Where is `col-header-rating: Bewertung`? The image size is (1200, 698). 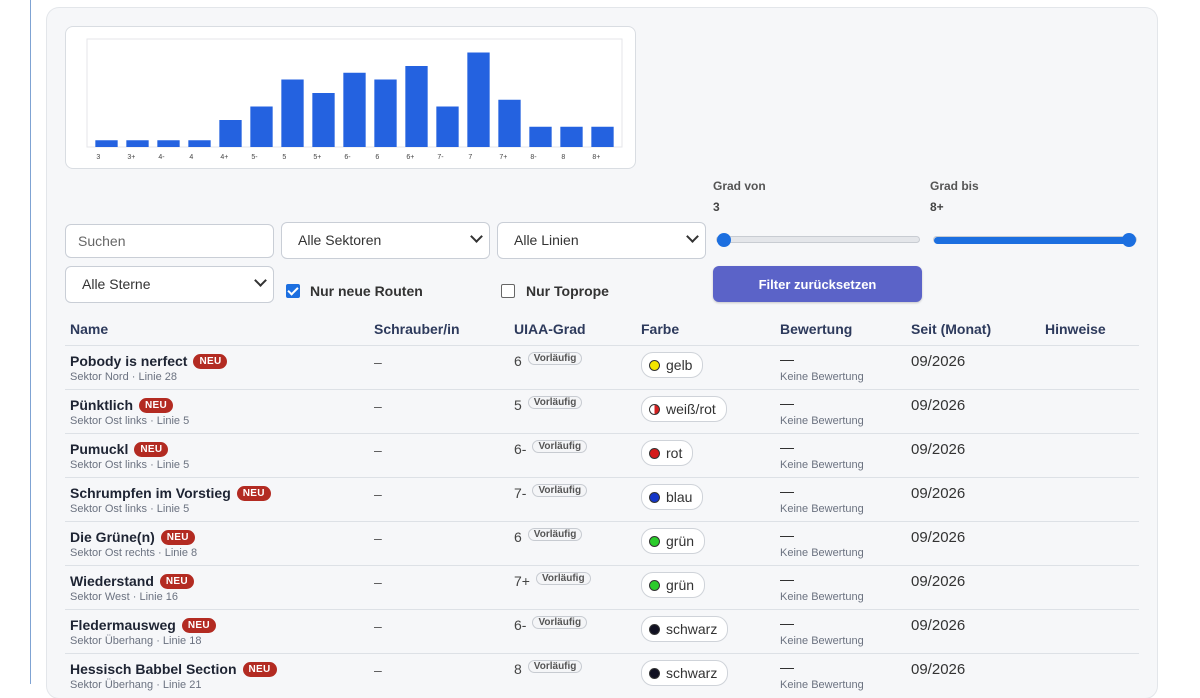 col-header-rating: Bewertung is located at coordinates (816, 329).